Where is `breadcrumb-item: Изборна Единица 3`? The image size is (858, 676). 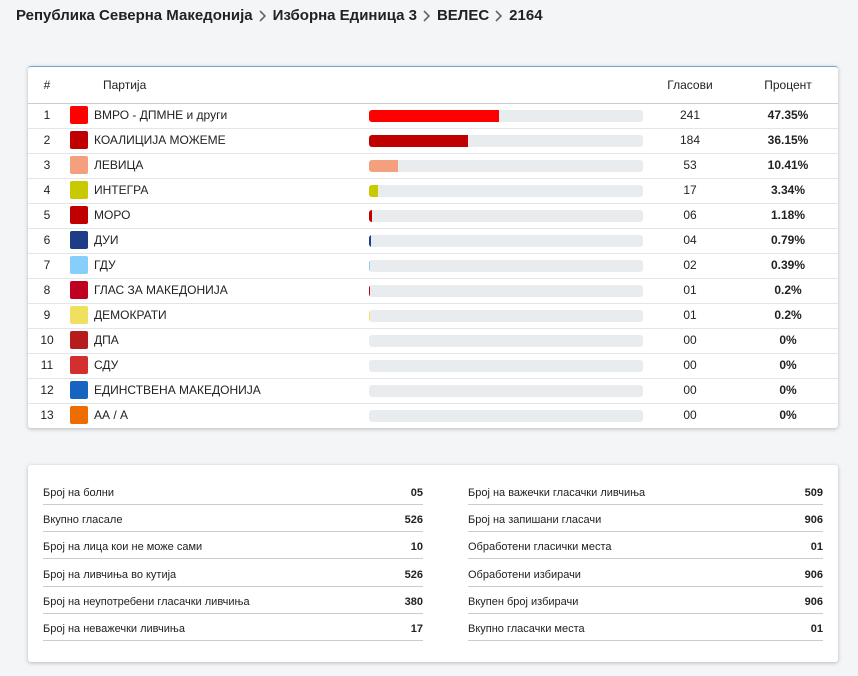 breadcrumb-item: Изборна Единица 3 is located at coordinates (344, 15).